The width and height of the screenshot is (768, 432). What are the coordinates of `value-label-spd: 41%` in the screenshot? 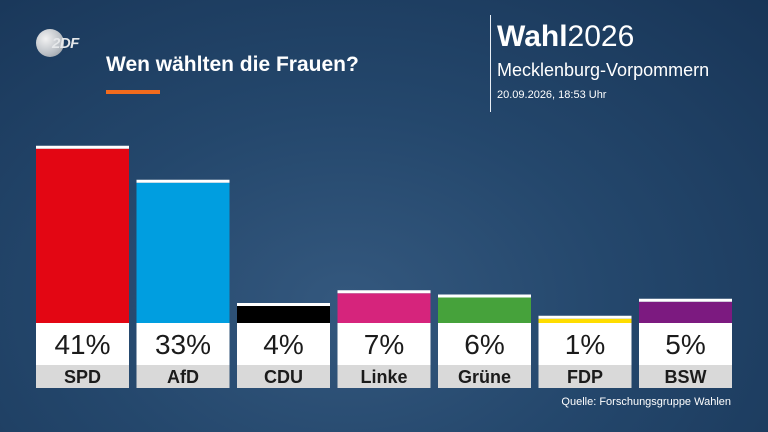 It's located at (82, 344).